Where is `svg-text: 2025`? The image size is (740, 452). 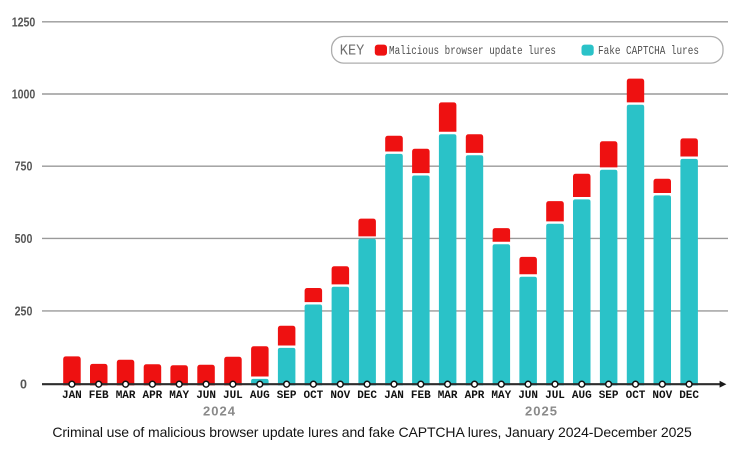 svg-text: 2025 is located at coordinates (541, 411).